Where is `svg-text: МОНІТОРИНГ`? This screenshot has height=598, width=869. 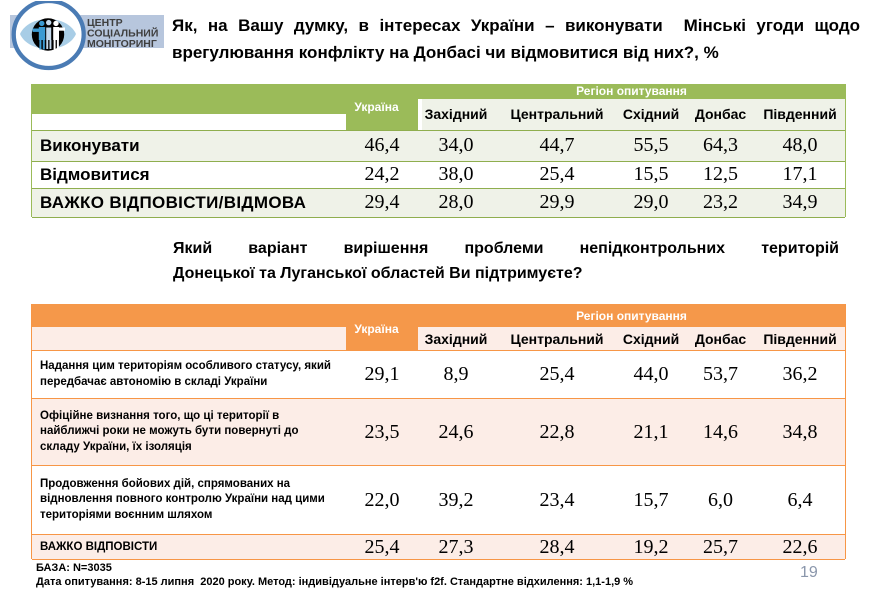
svg-text: МОНІТОРИНГ is located at coordinates (122, 44).